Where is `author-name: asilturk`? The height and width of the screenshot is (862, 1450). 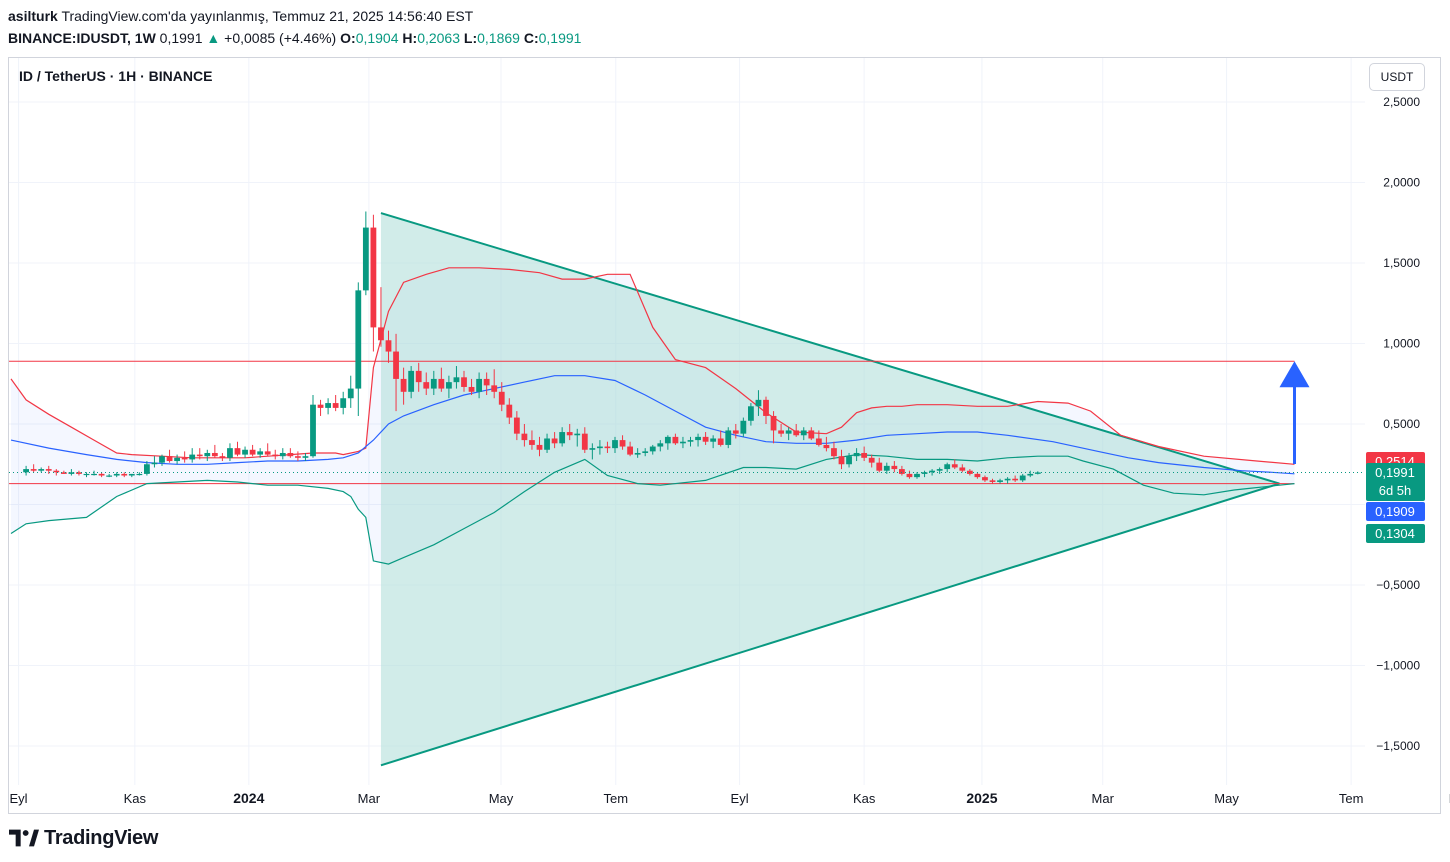 author-name: asilturk is located at coordinates (33, 16).